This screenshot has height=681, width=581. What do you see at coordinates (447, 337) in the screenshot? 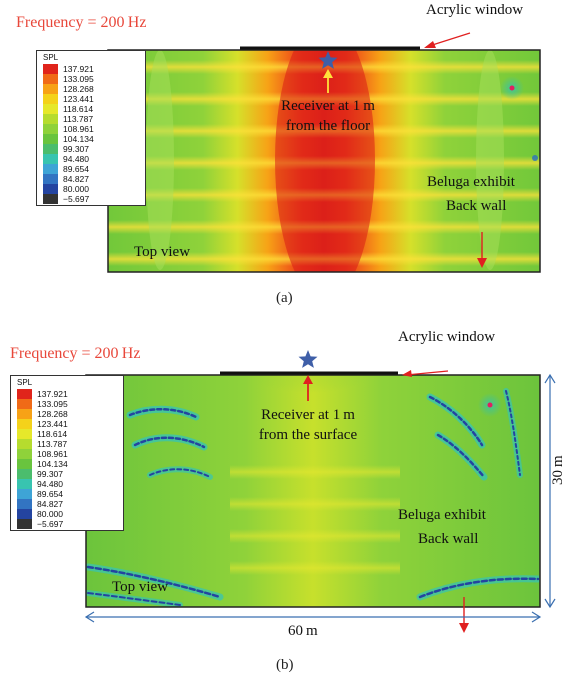
I see `acrylic-window-label-b: Acrylic window` at bounding box center [447, 337].